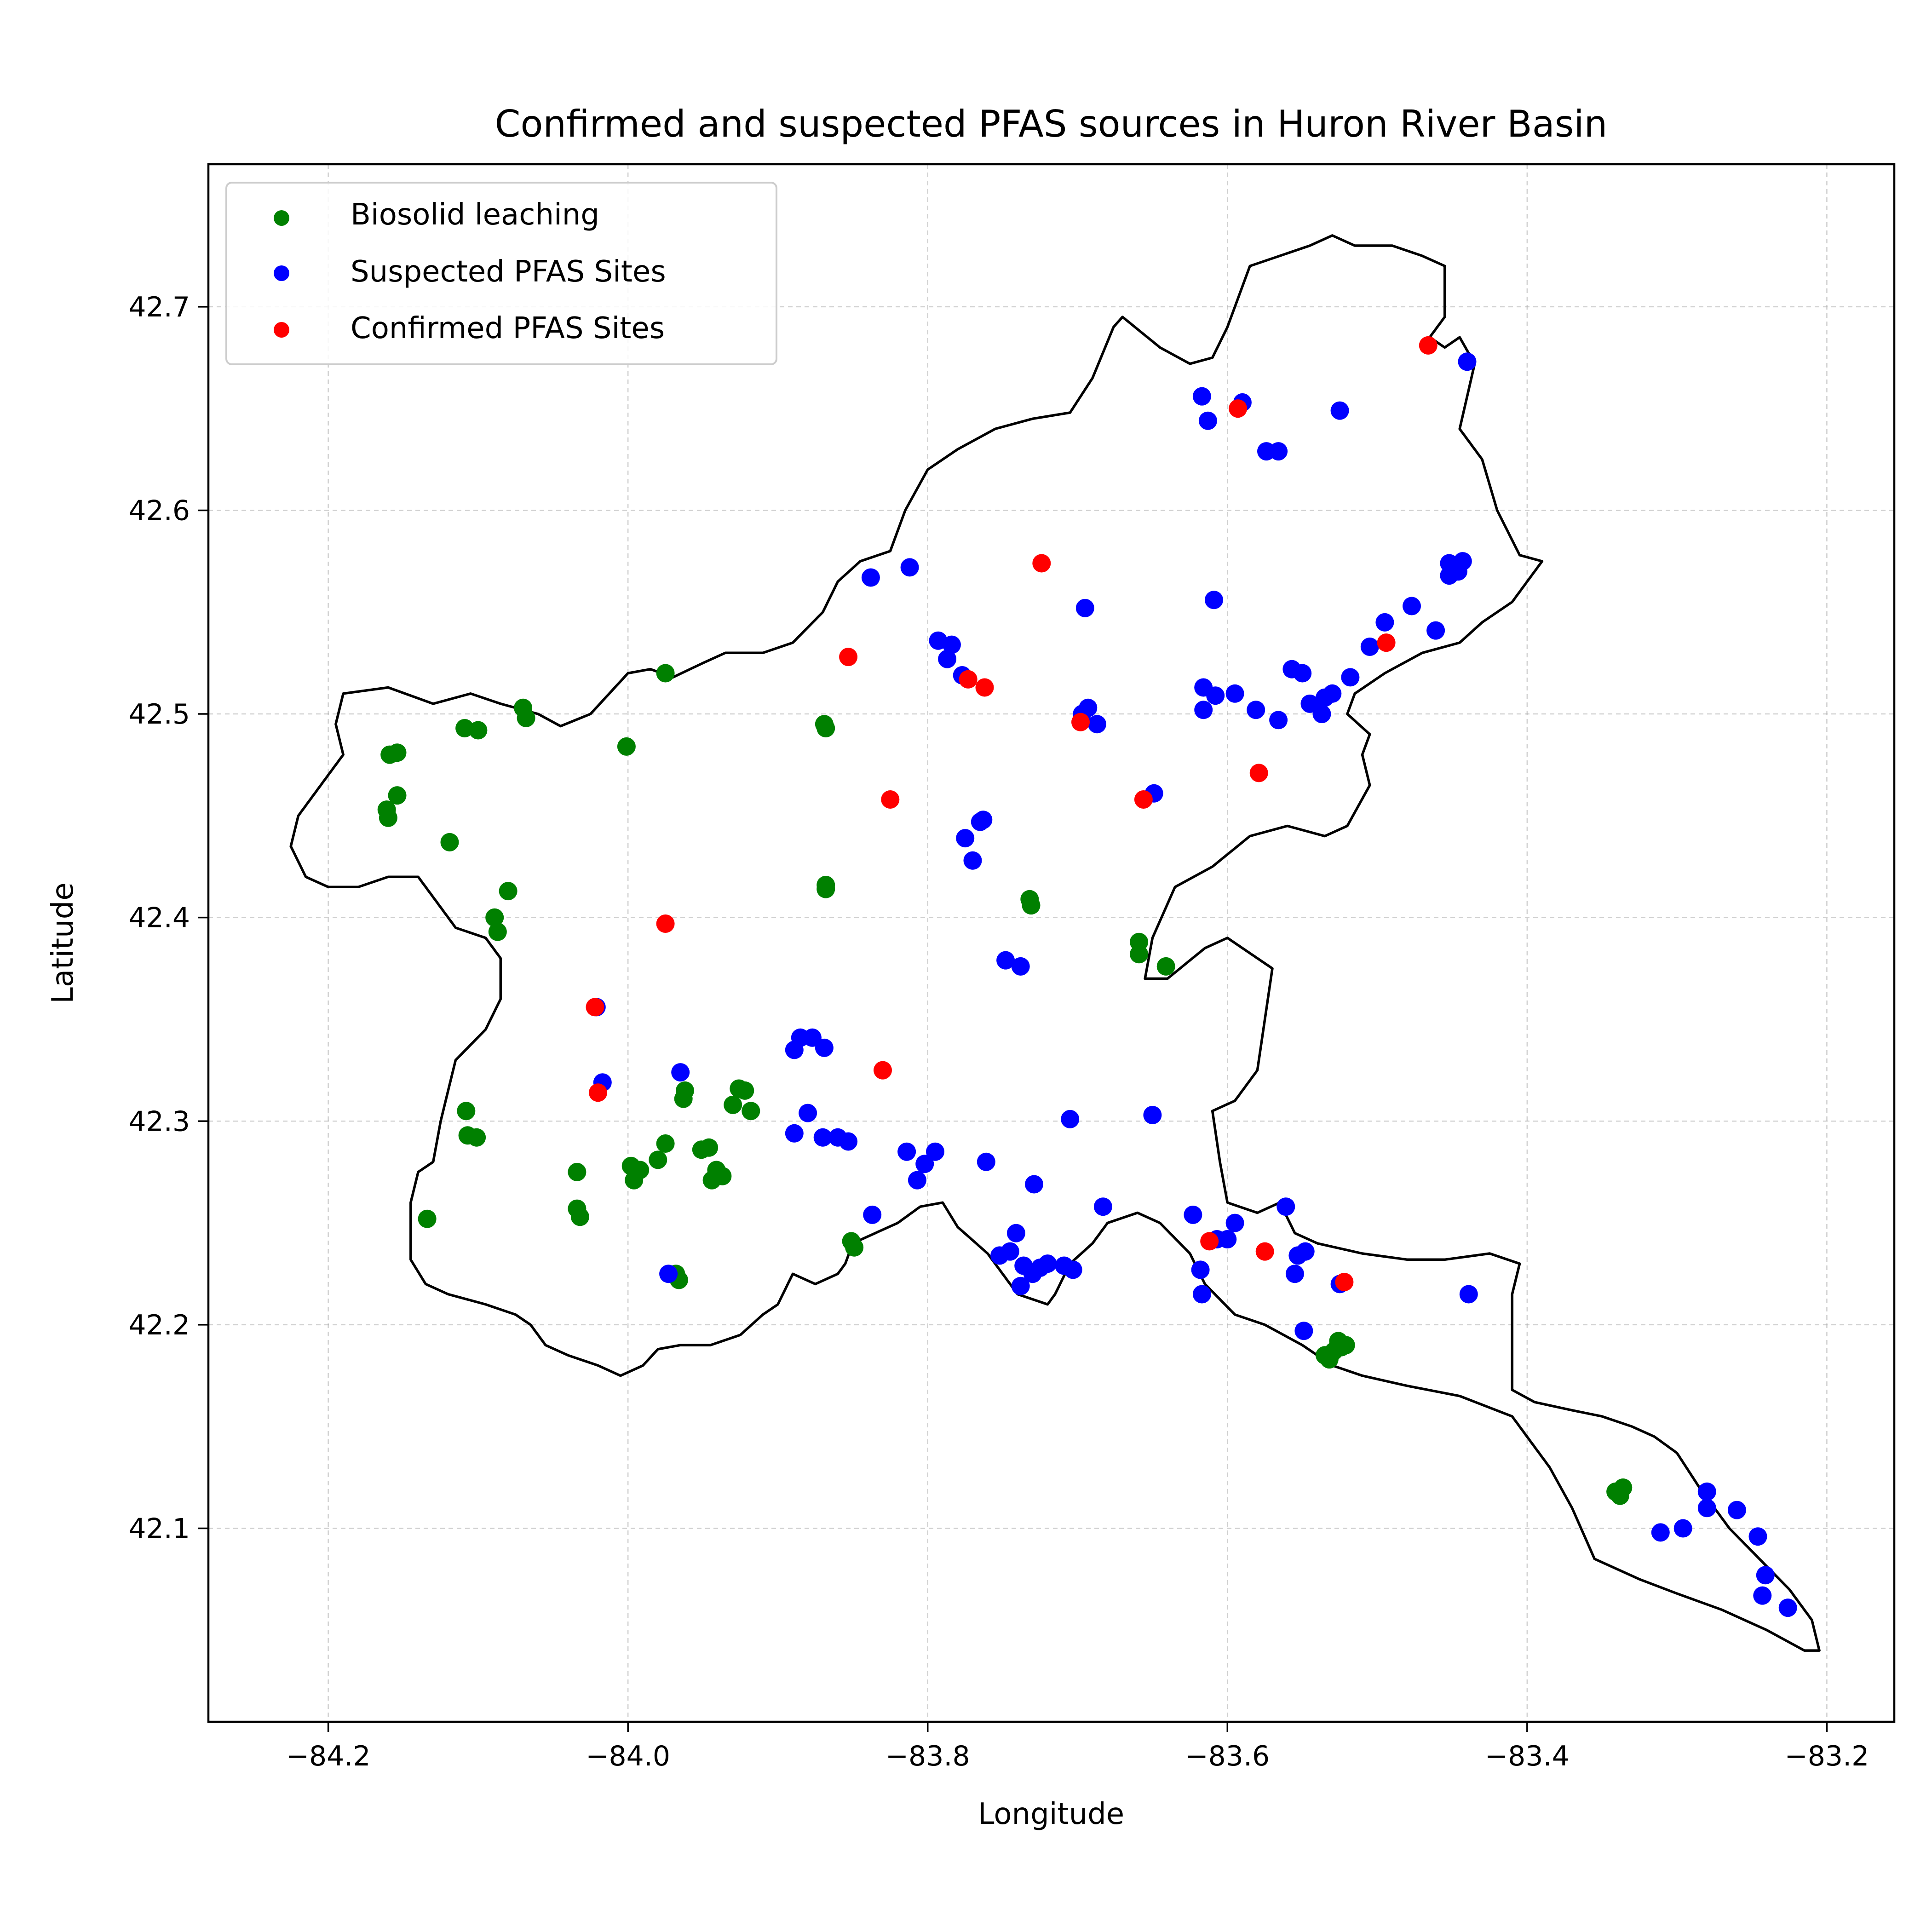  What do you see at coordinates (159, 307) in the screenshot?
I see `y-tick-label: 42.7` at bounding box center [159, 307].